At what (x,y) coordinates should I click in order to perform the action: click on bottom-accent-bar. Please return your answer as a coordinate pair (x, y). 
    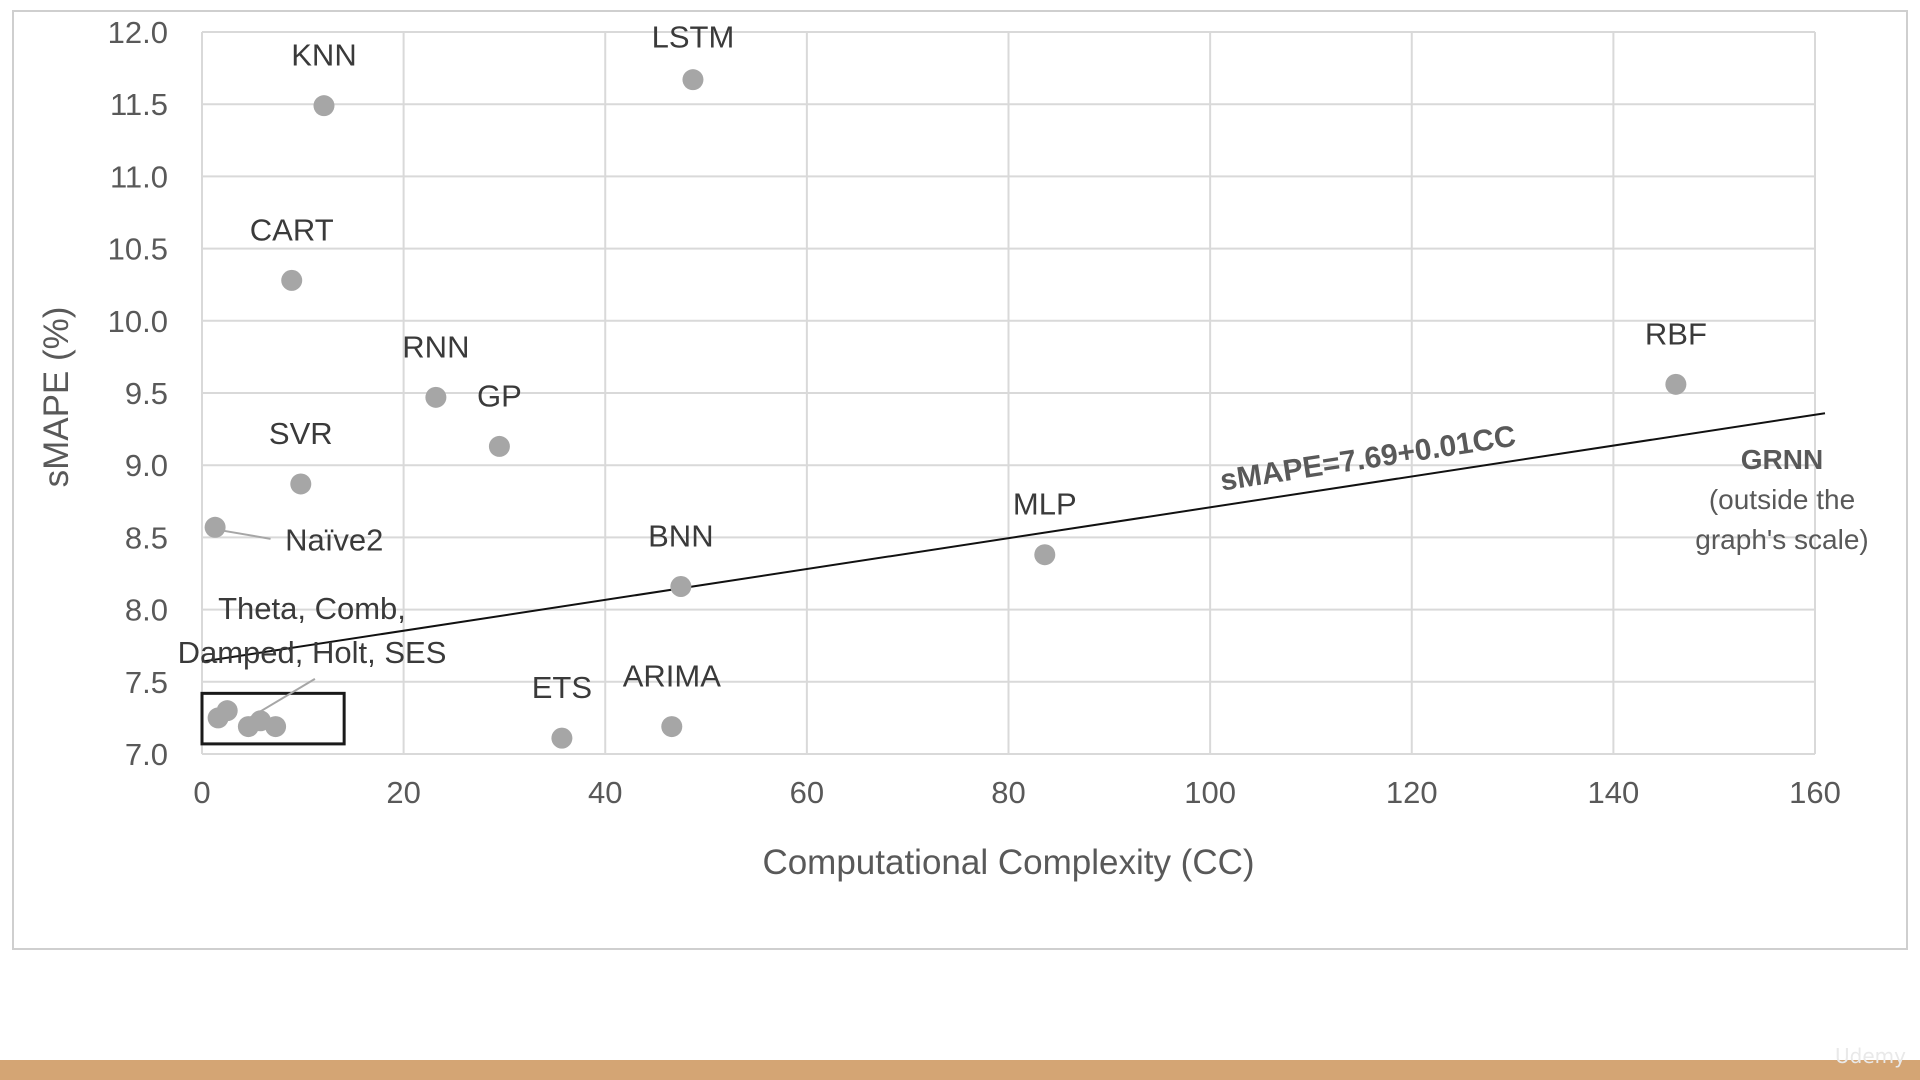
    Looking at the image, I should click on (960, 1070).